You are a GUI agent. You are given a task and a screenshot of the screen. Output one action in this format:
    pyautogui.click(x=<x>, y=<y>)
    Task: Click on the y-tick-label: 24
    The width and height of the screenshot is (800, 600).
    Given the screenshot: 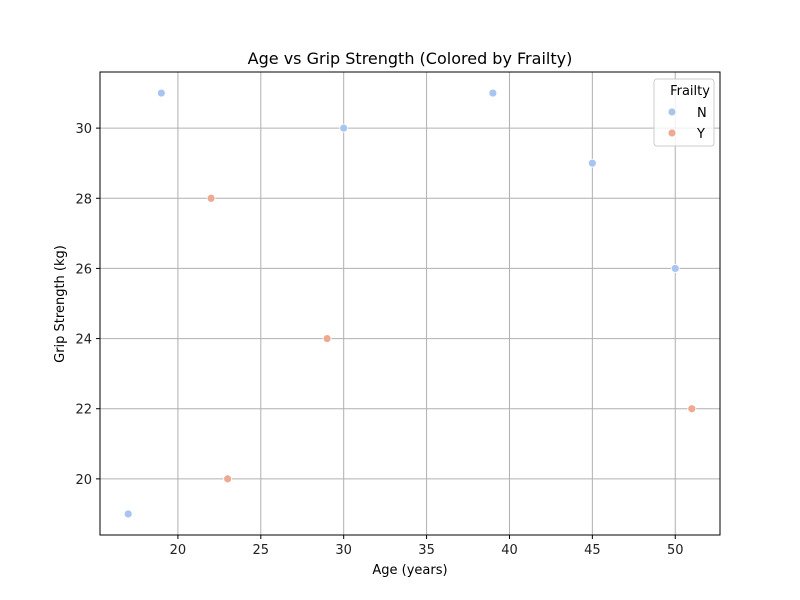 What is the action you would take?
    pyautogui.click(x=83, y=340)
    